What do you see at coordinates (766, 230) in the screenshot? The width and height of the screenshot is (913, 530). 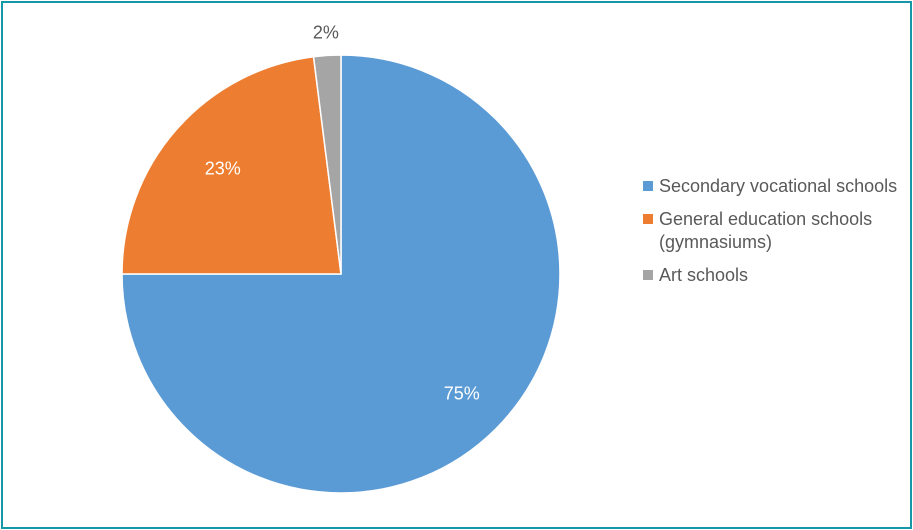 I see `legend-label-general-education: General education schools (gymnasiums)` at bounding box center [766, 230].